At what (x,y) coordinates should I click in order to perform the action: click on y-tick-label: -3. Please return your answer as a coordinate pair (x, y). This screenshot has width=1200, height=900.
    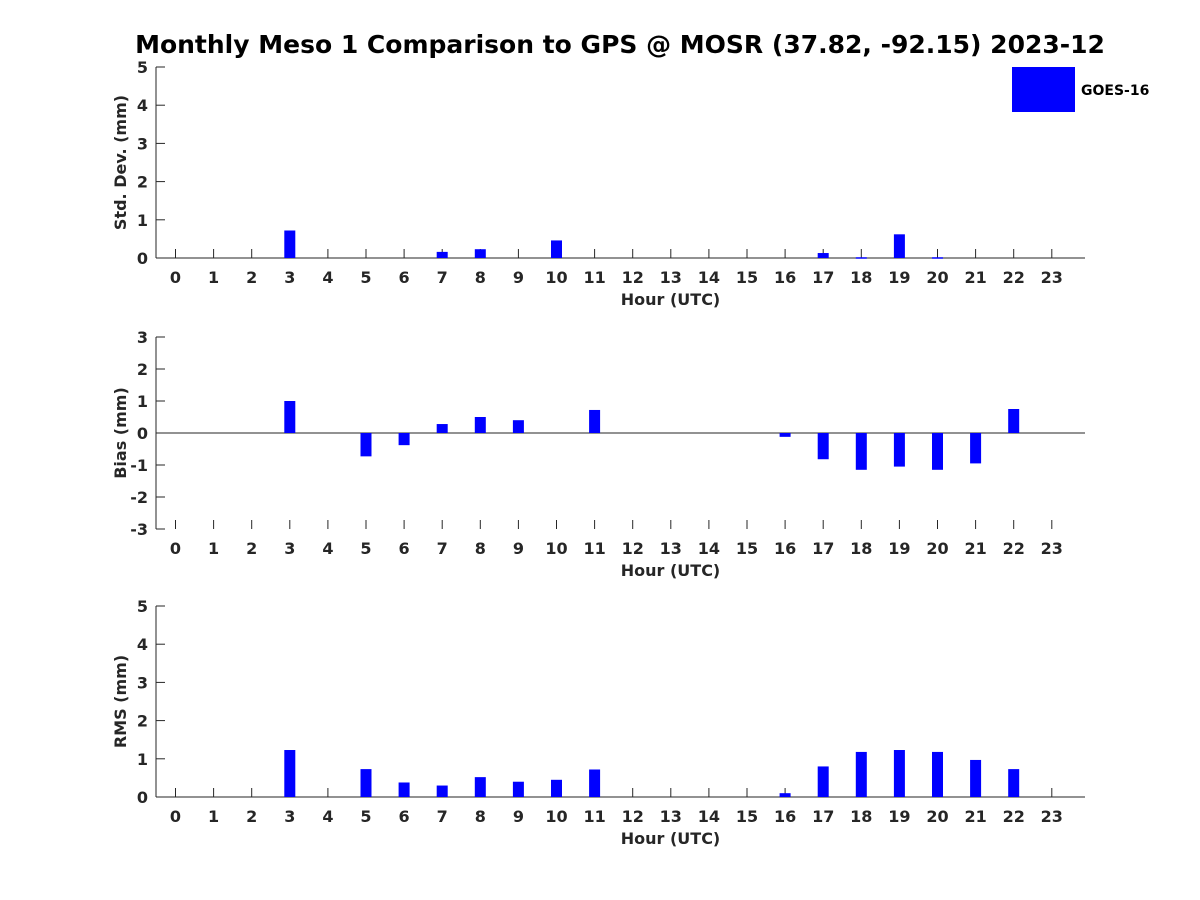
    Looking at the image, I should click on (139, 529).